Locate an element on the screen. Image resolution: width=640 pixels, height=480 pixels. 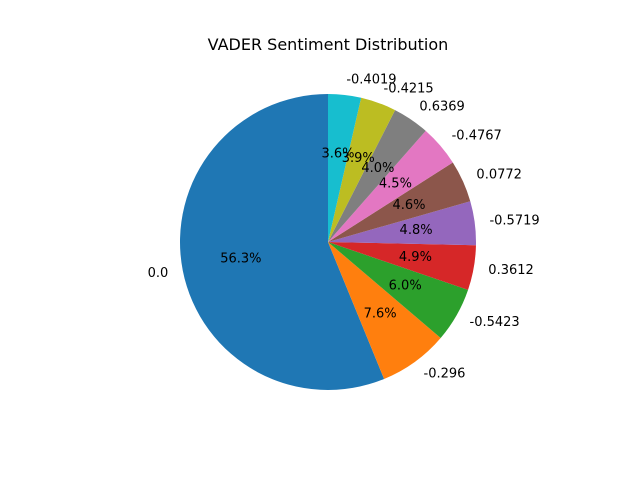
pie-percent-label: 3.9% is located at coordinates (358, 158).